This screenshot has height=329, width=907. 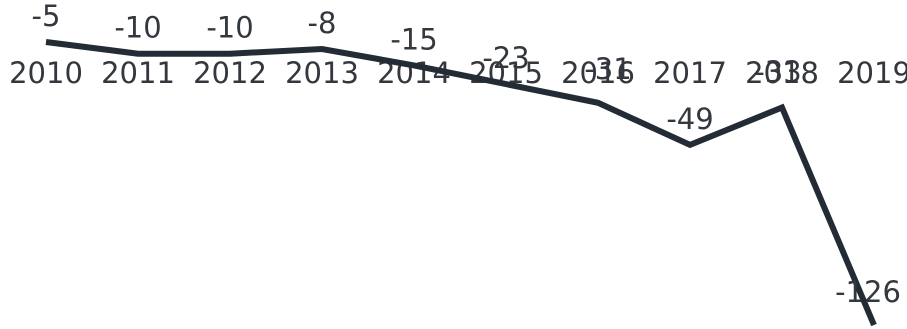 I want to click on data-label-2015: -23, so click(x=505, y=58).